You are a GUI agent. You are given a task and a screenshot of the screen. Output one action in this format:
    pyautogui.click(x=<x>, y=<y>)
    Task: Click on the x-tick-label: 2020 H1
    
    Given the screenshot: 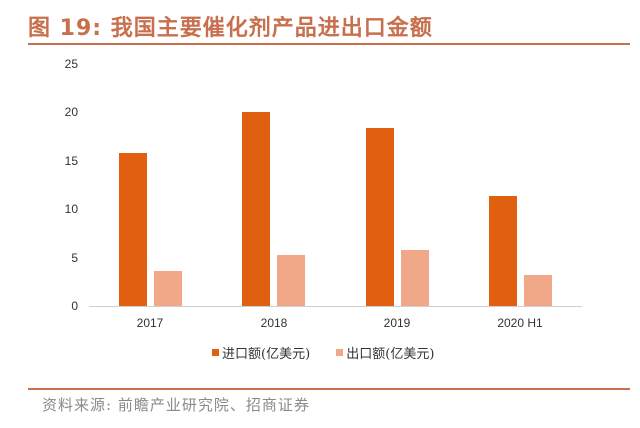 What is the action you would take?
    pyautogui.click(x=520, y=323)
    